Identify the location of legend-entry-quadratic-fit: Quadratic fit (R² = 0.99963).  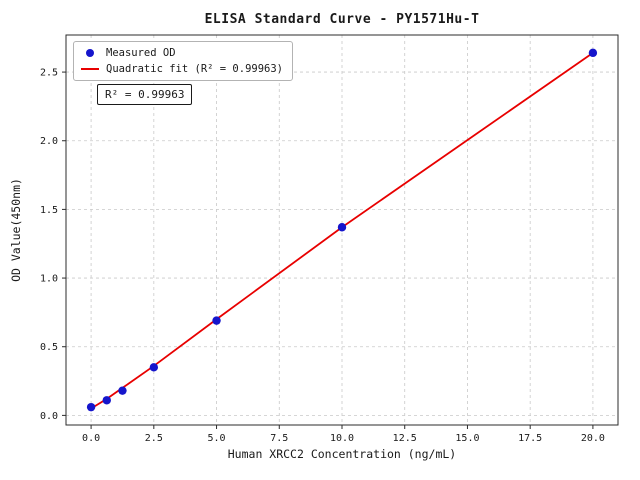
(182, 69).